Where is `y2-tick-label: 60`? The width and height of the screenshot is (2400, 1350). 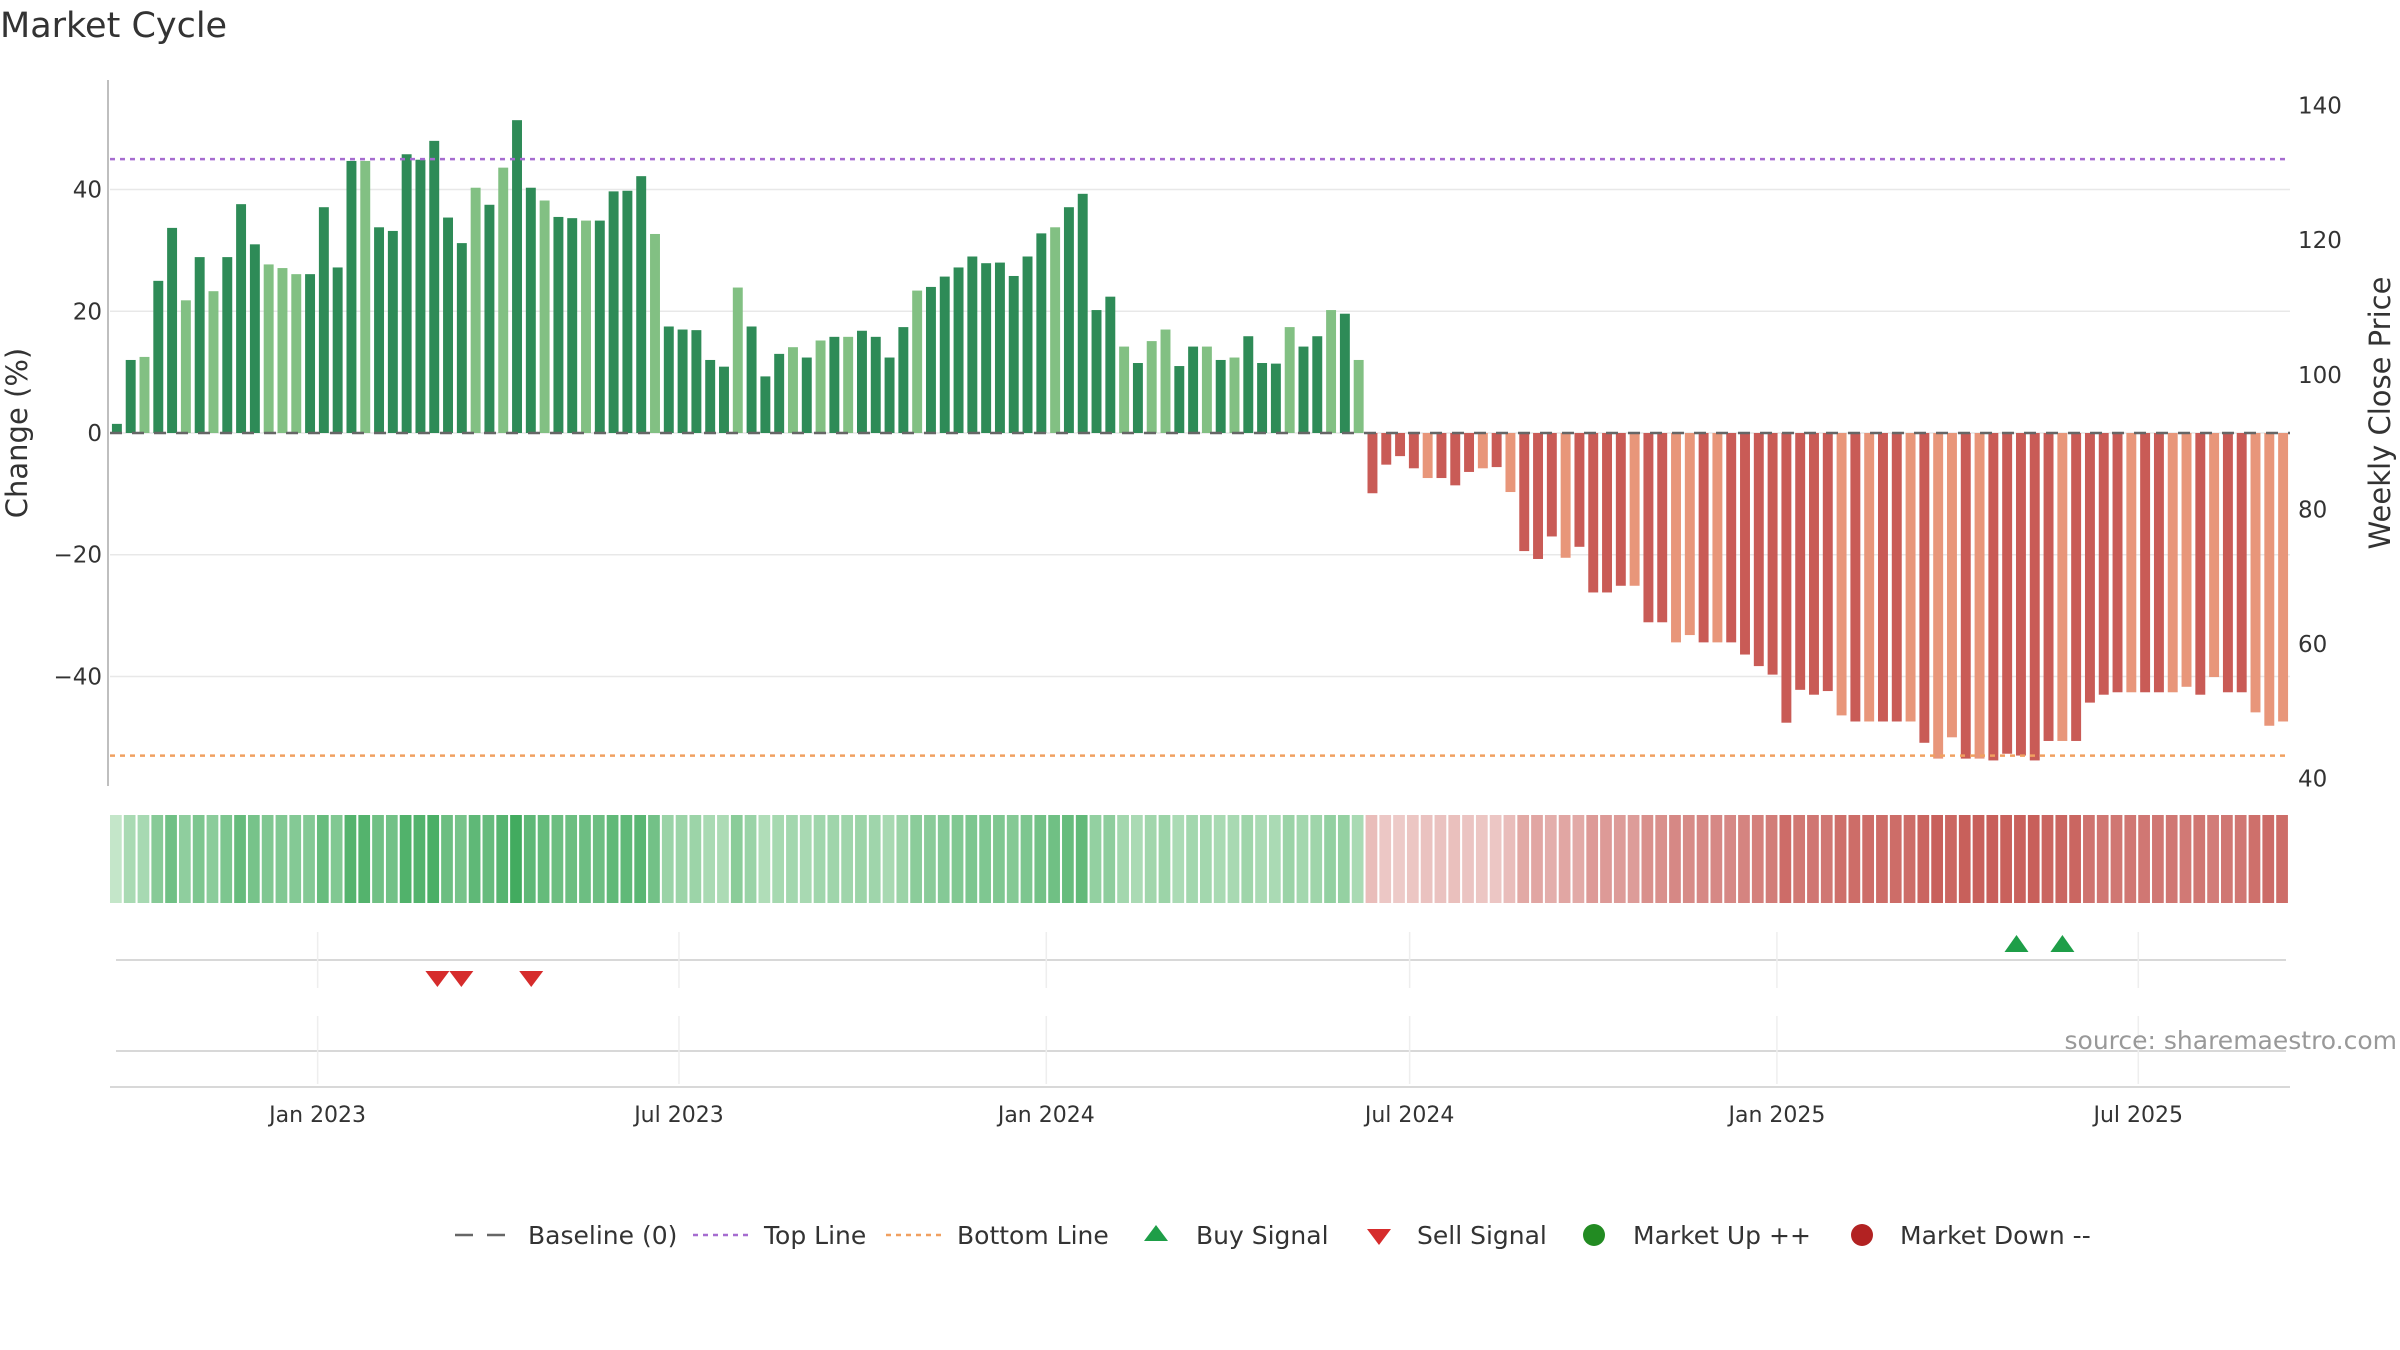
y2-tick-label: 60 is located at coordinates (2312, 645).